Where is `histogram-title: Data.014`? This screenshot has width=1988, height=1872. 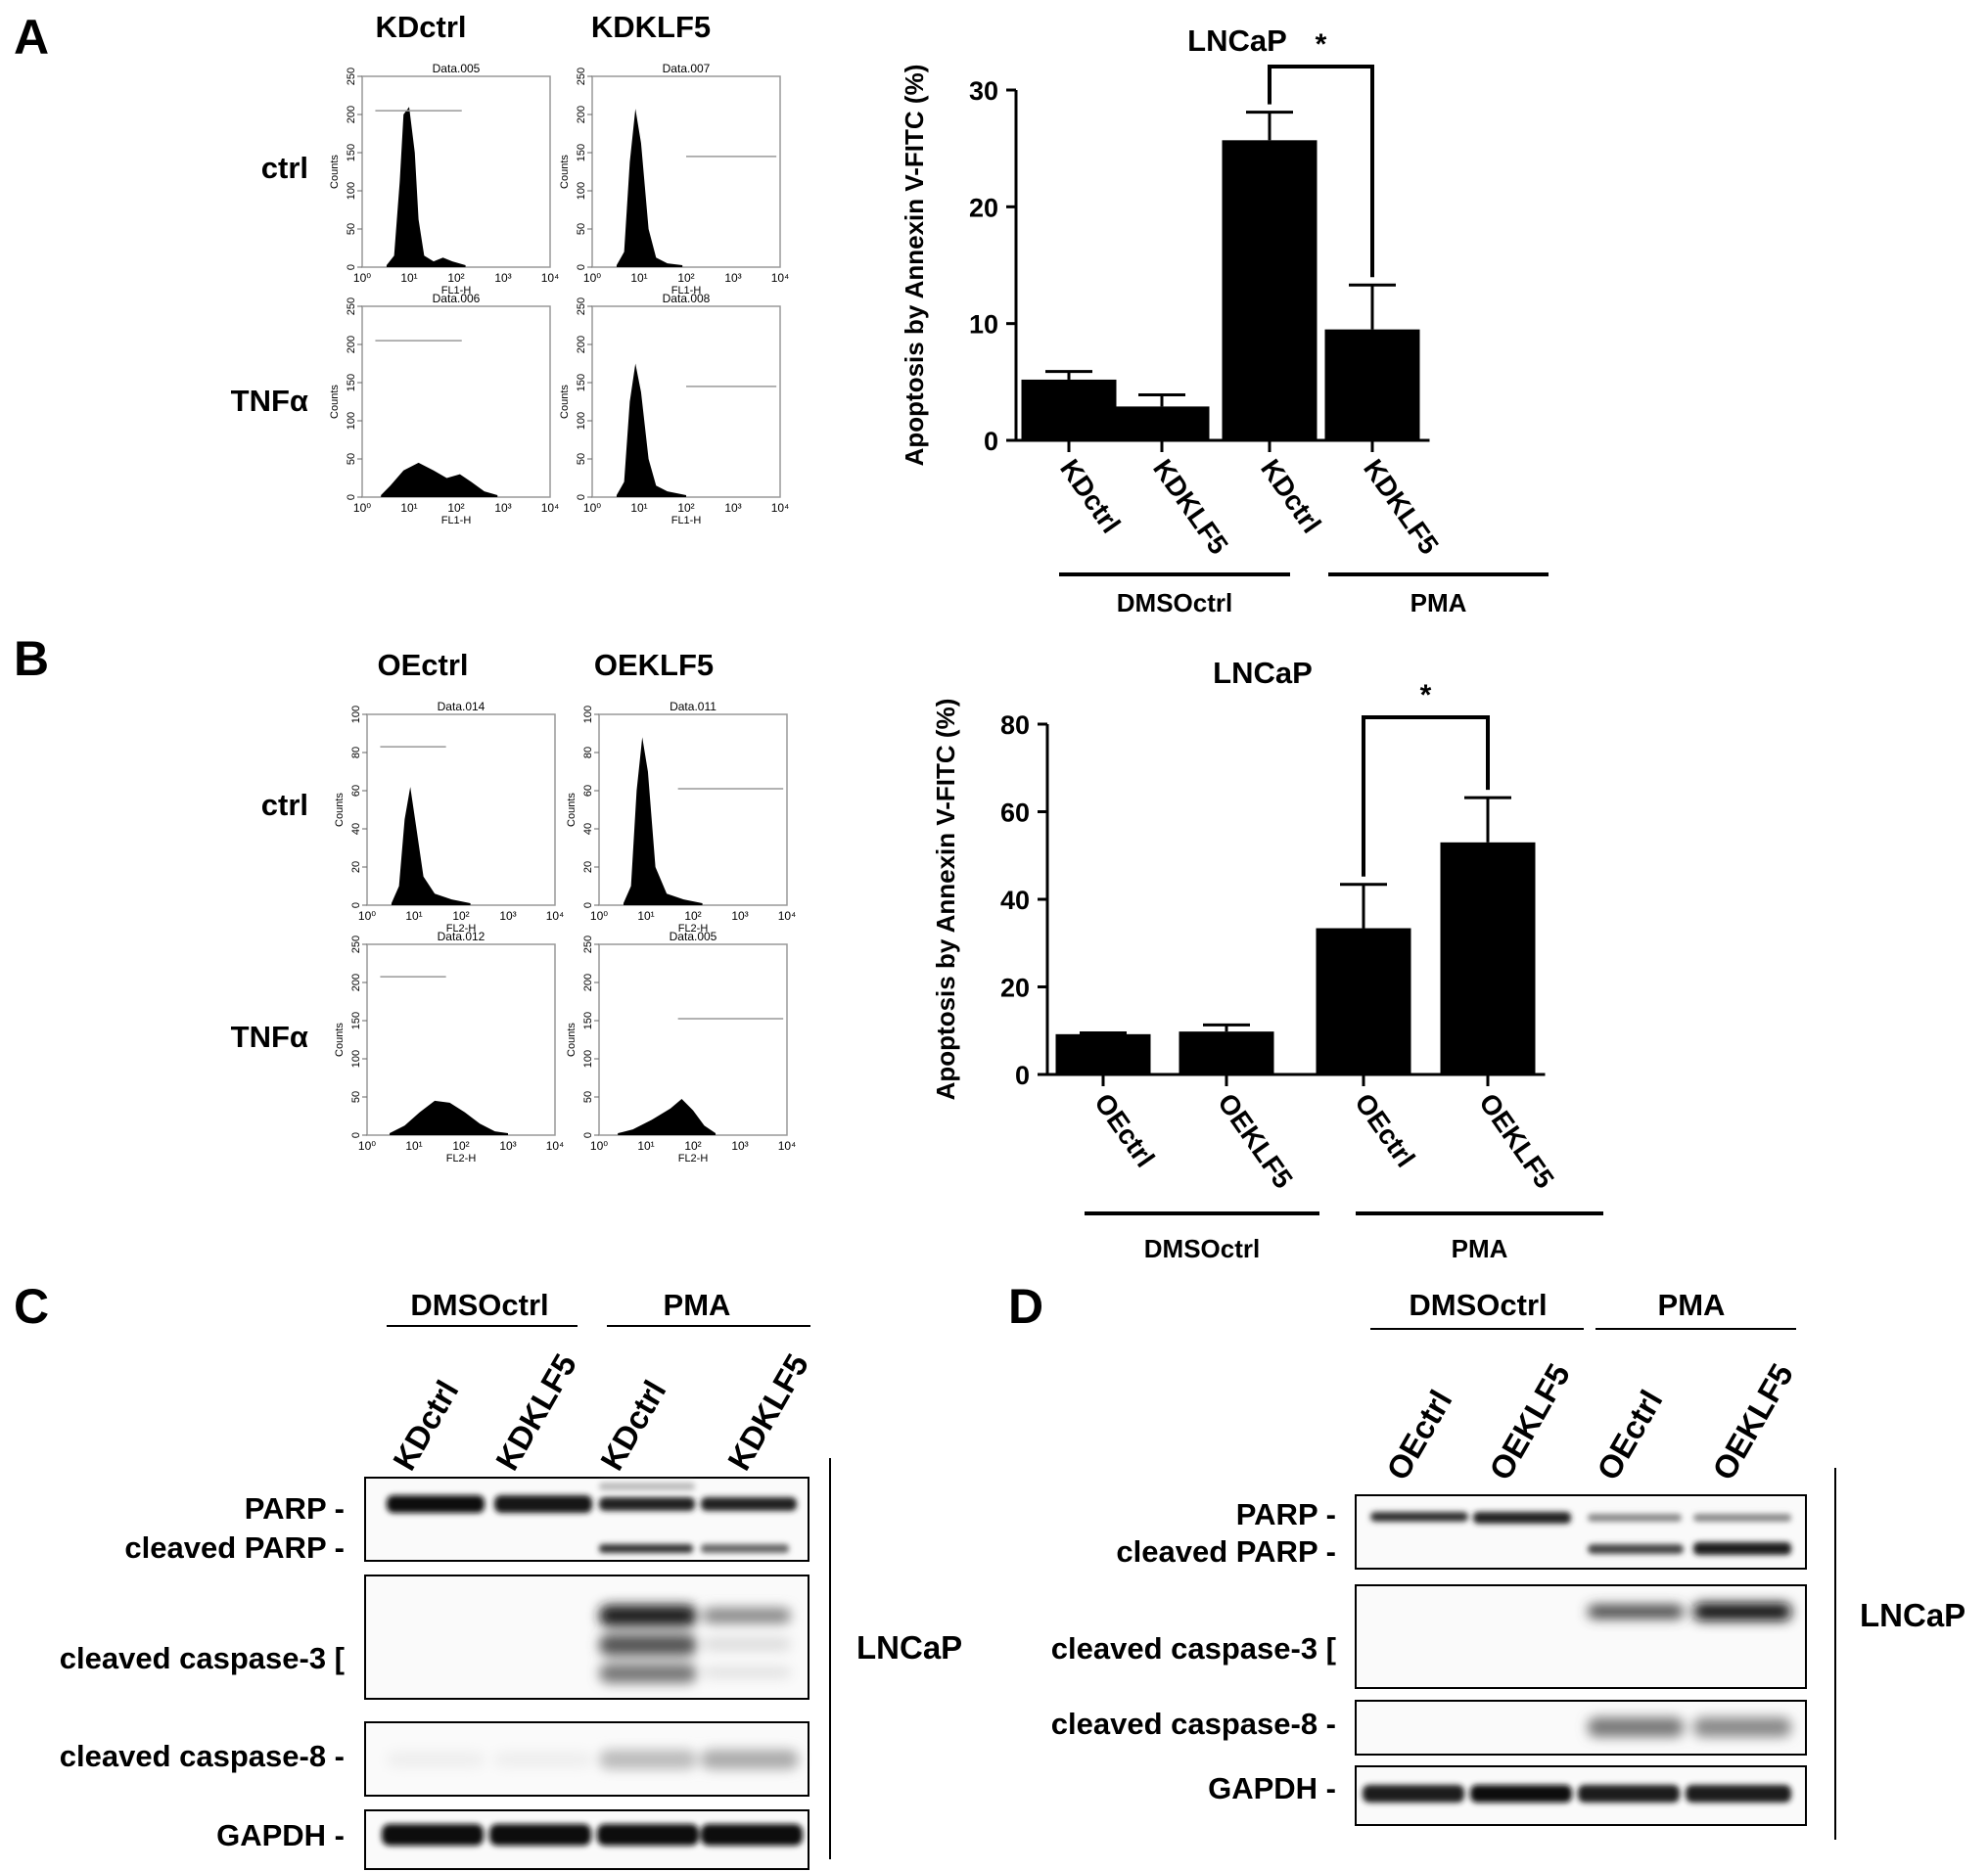
histogram-title: Data.014 is located at coordinates (461, 706).